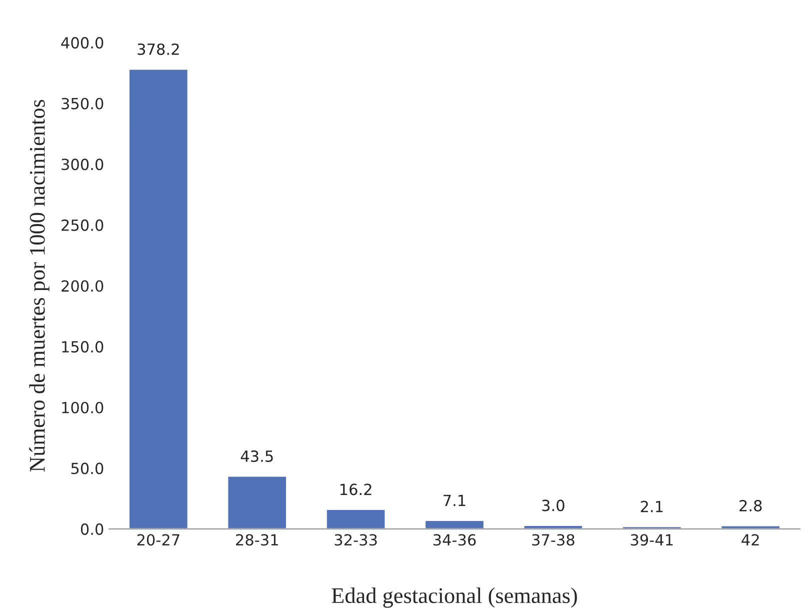 This screenshot has height=608, width=808. I want to click on x-tick-label: 20-27, so click(158, 540).